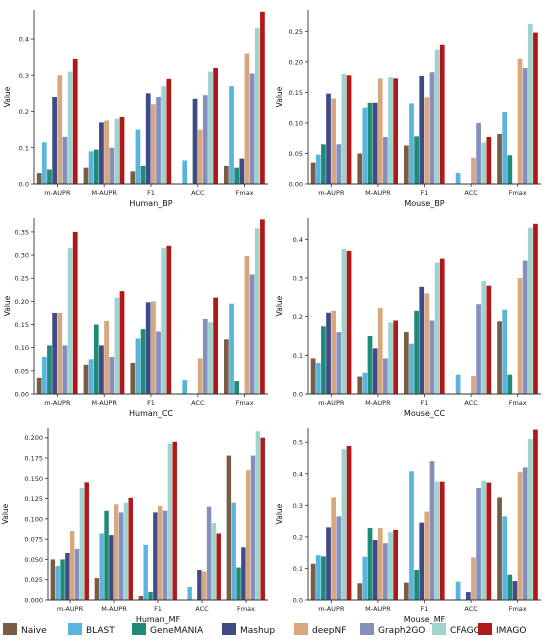  Describe the element at coordinates (22, 325) in the screenshot. I see `y-tick-label: 0.15` at that location.